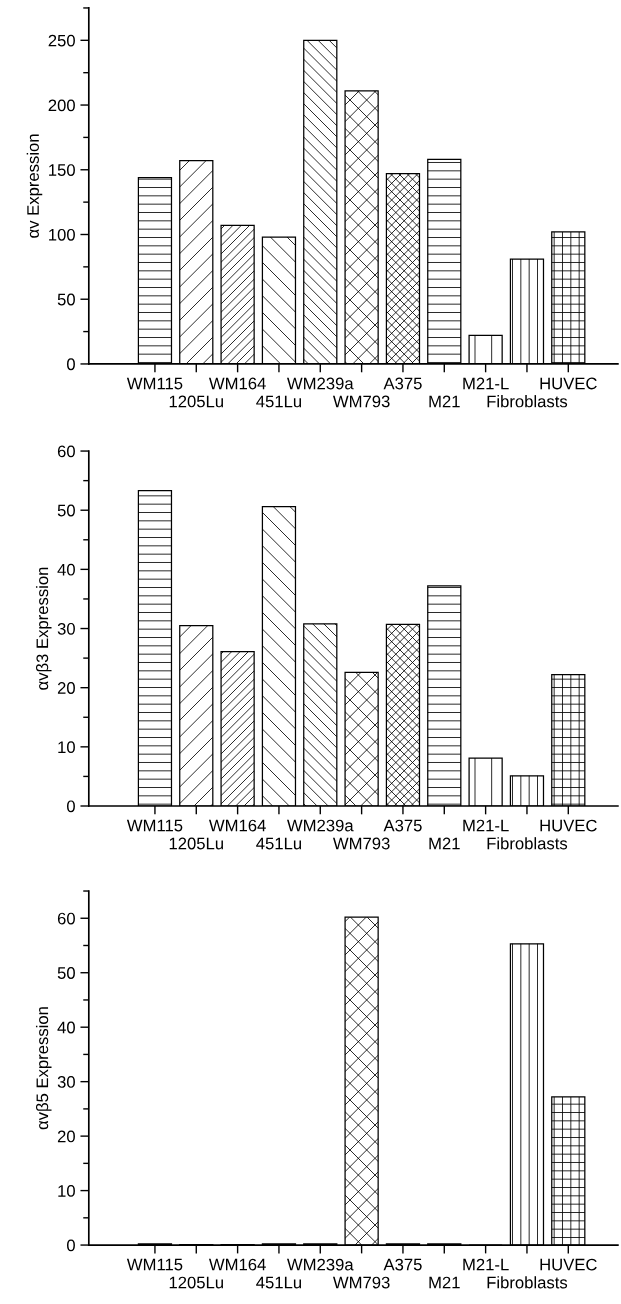 The height and width of the screenshot is (1304, 621). I want to click on y-tick-label: 100, so click(62, 234).